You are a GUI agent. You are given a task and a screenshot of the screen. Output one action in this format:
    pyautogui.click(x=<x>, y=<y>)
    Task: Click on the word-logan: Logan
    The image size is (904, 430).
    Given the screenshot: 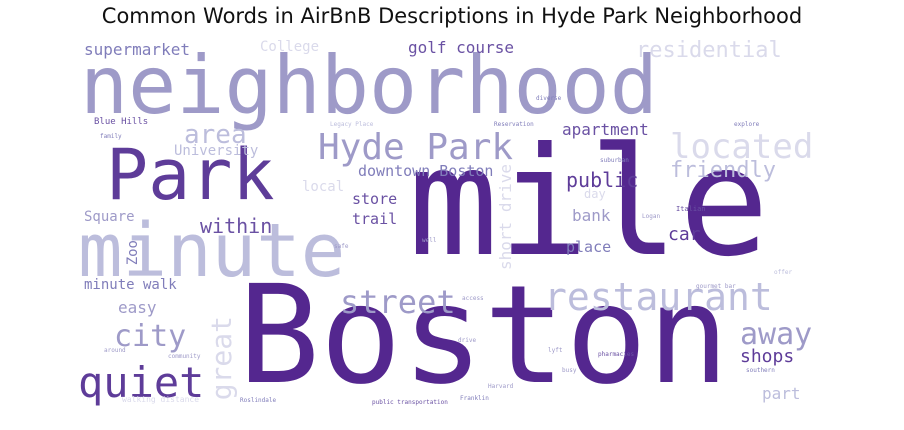 What is the action you would take?
    pyautogui.click(x=651, y=216)
    